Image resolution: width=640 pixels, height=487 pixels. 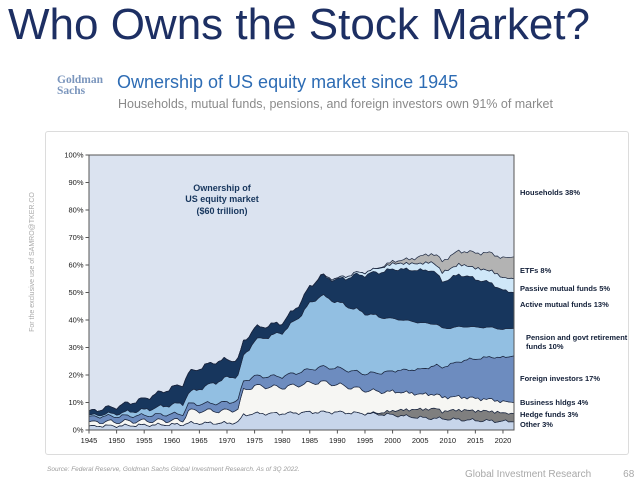 I want to click on slide-footer: Global Investment Research 68, so click(x=549, y=474).